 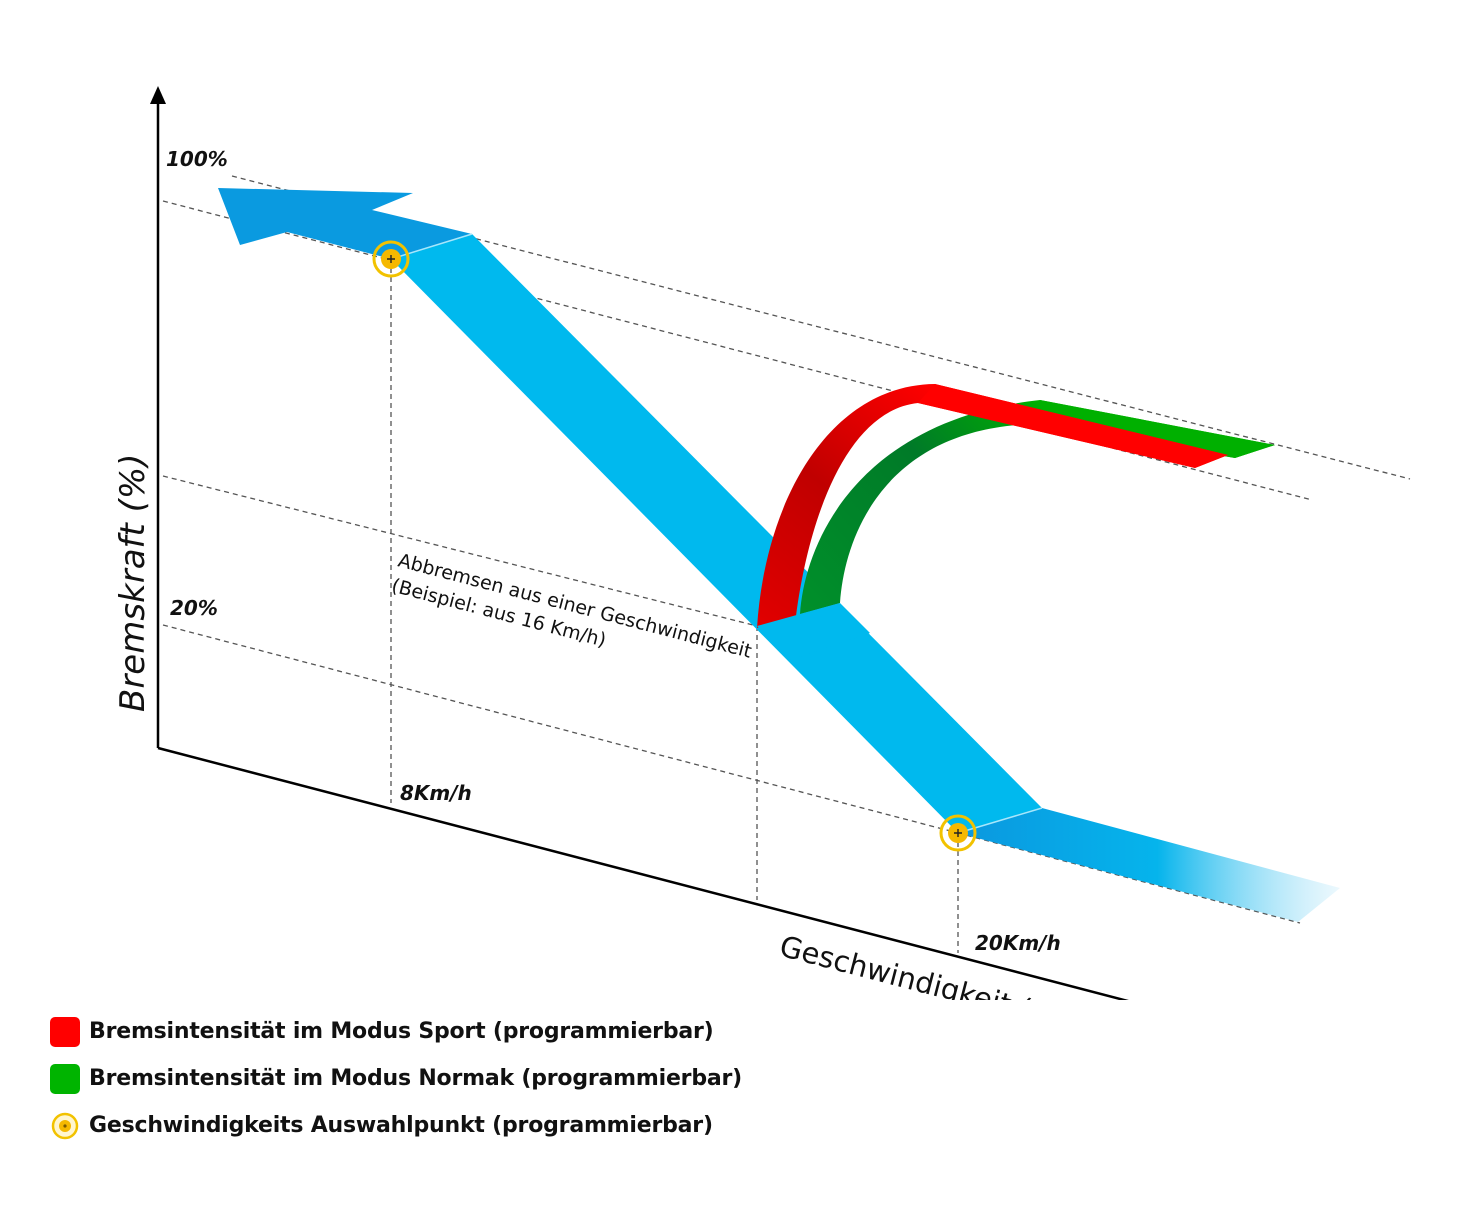 What do you see at coordinates (65, 1126) in the screenshot?
I see `target-point-icon` at bounding box center [65, 1126].